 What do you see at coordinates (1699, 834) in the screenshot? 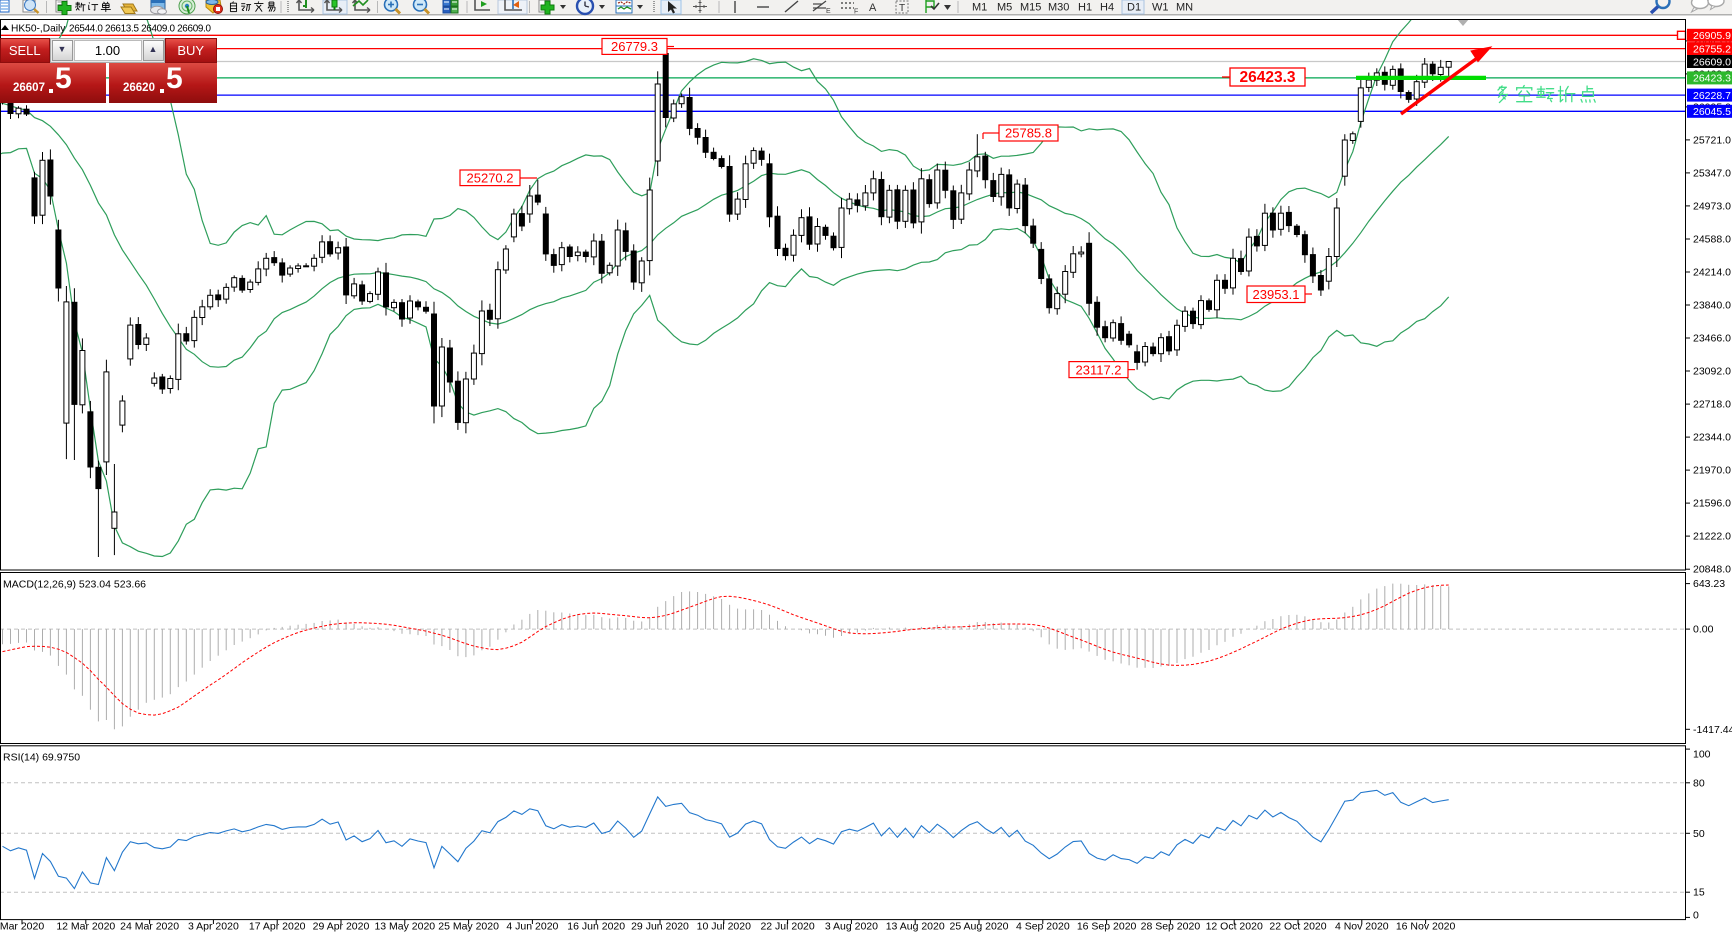
I see `svg-text: 50` at bounding box center [1699, 834].